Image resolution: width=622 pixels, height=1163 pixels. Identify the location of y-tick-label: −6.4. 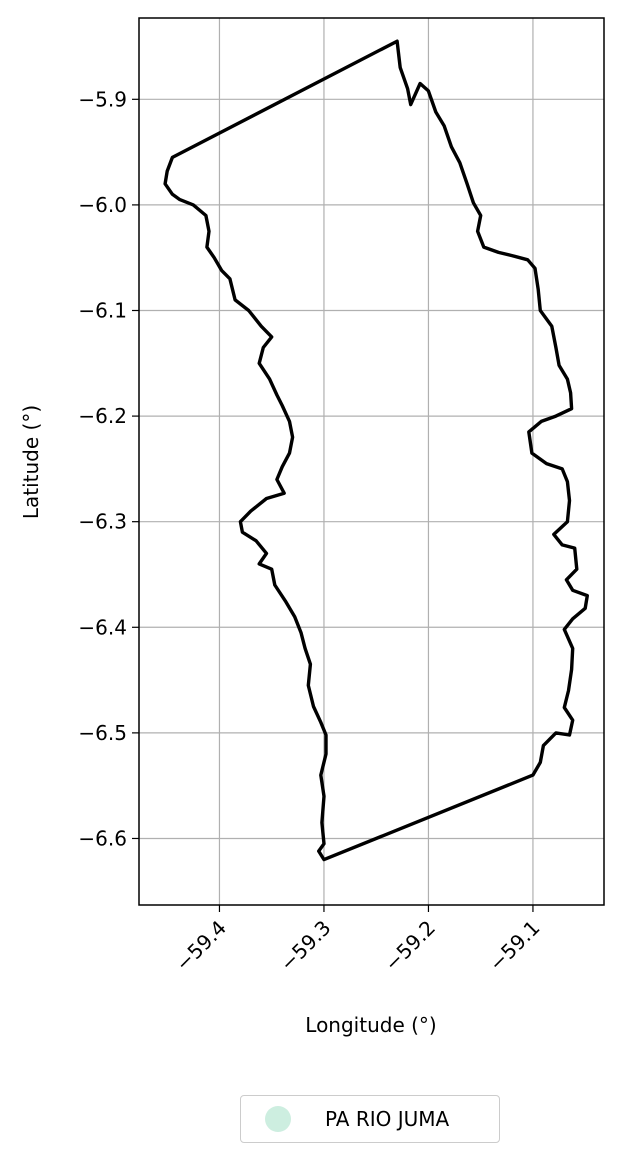
(102, 627).